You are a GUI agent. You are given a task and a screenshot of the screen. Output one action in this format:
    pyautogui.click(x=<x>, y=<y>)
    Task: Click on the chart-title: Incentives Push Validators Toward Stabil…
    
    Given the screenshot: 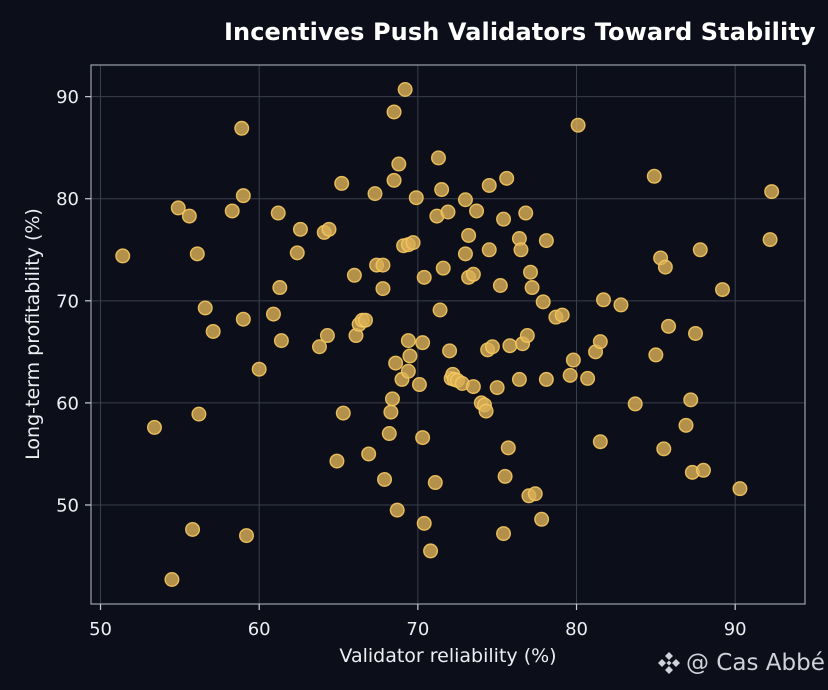 What is the action you would take?
    pyautogui.click(x=520, y=32)
    